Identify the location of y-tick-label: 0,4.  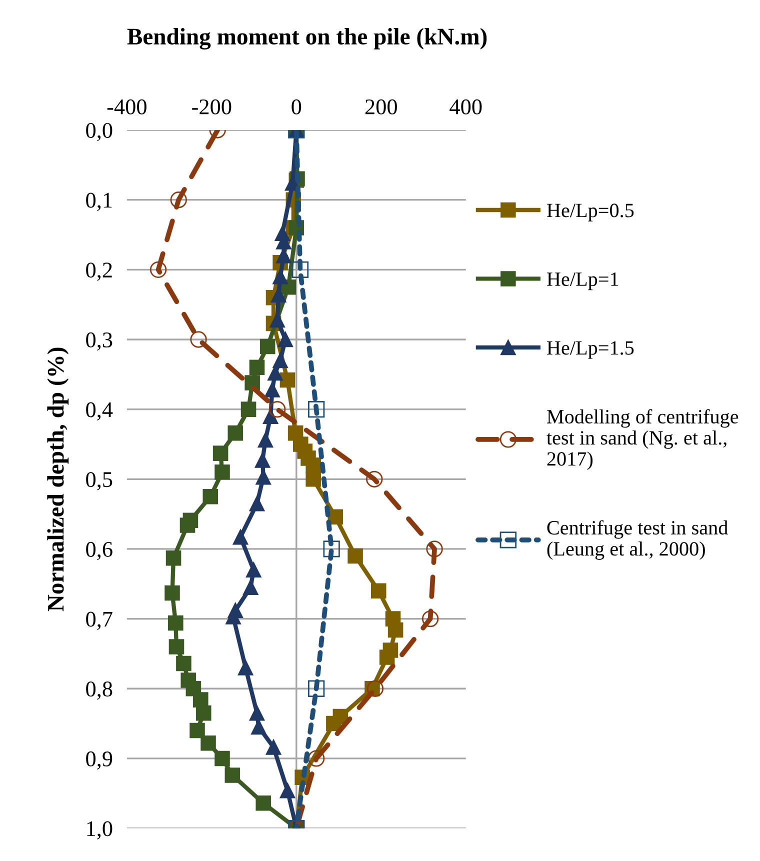
(99, 411).